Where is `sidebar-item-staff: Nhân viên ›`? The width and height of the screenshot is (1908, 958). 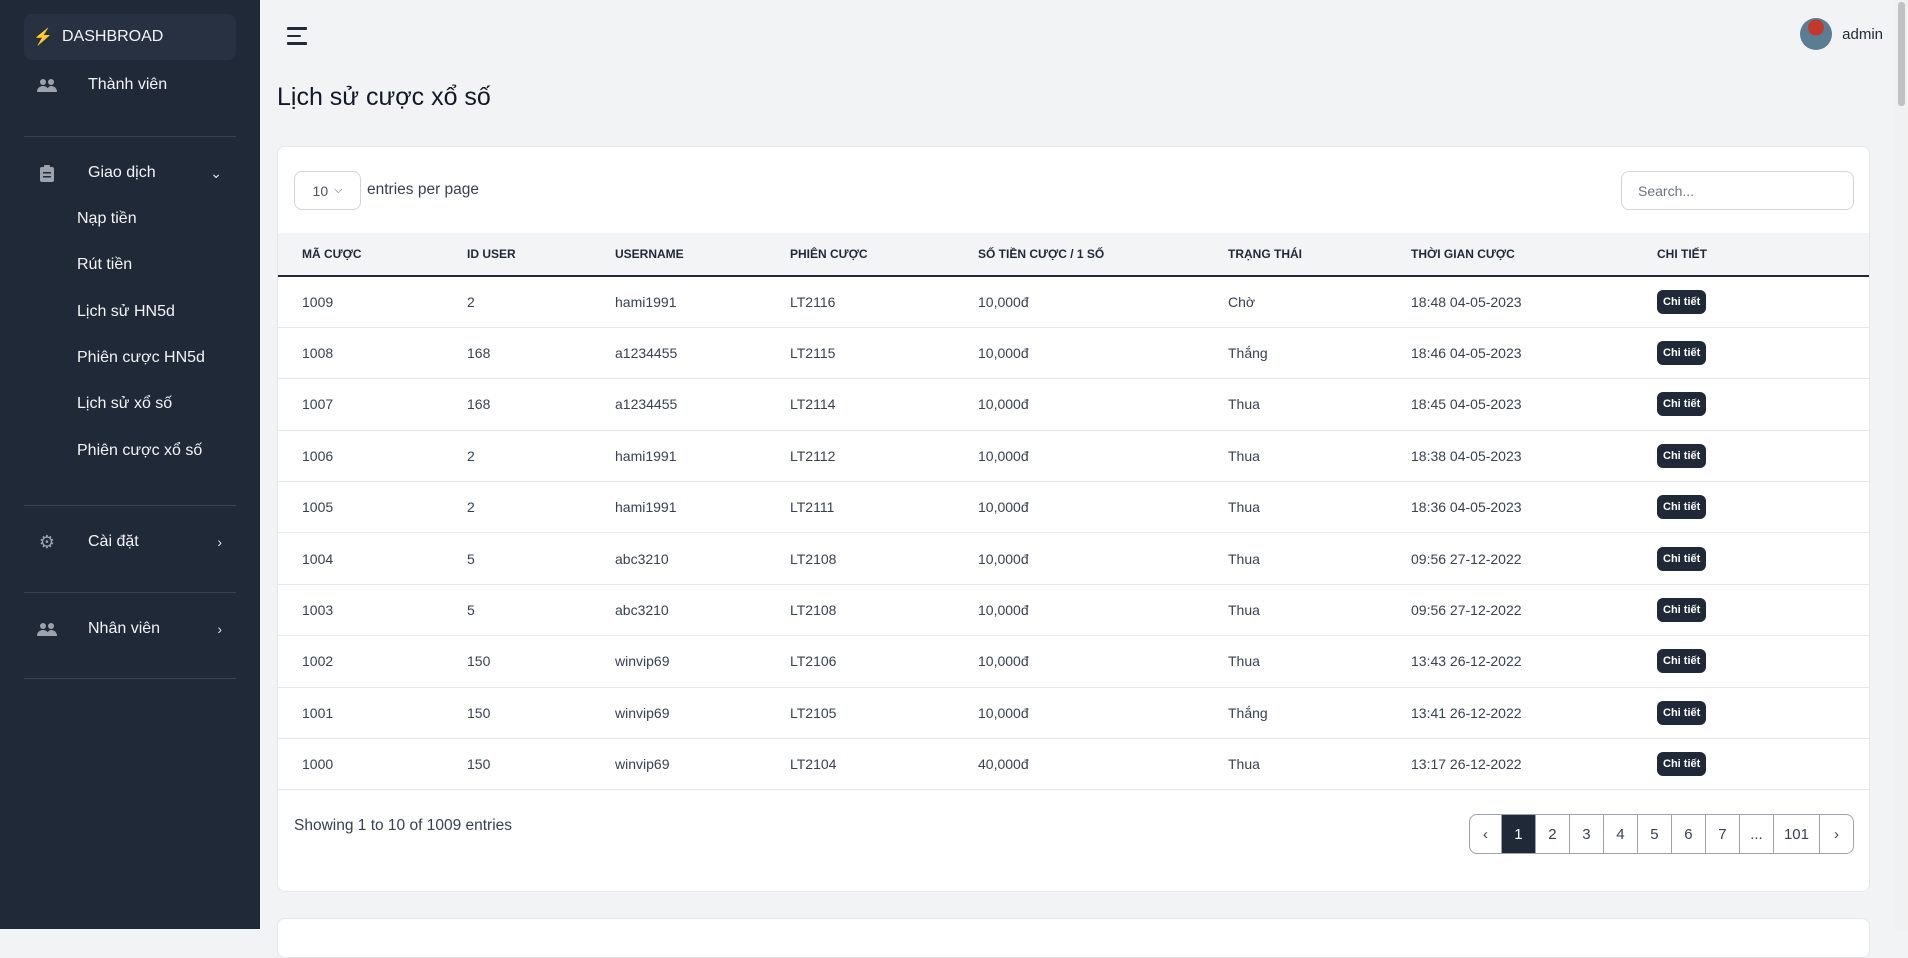
sidebar-item-staff: Nhân viên › is located at coordinates (130, 629).